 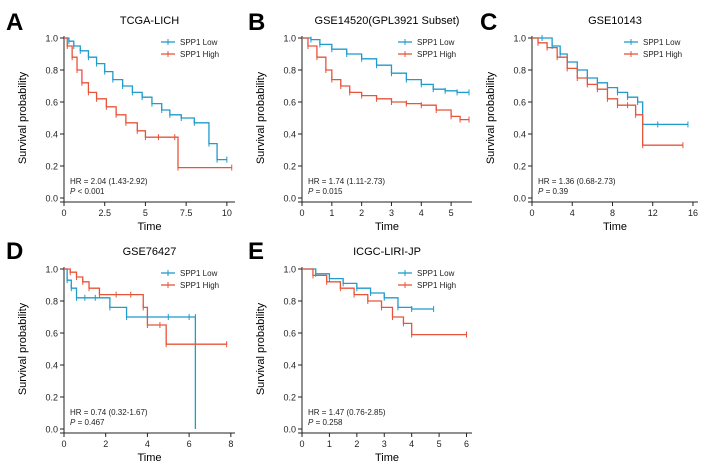 I want to click on hazard-ratio-text: HR = 0.74 (0.32-1.67), so click(x=109, y=412).